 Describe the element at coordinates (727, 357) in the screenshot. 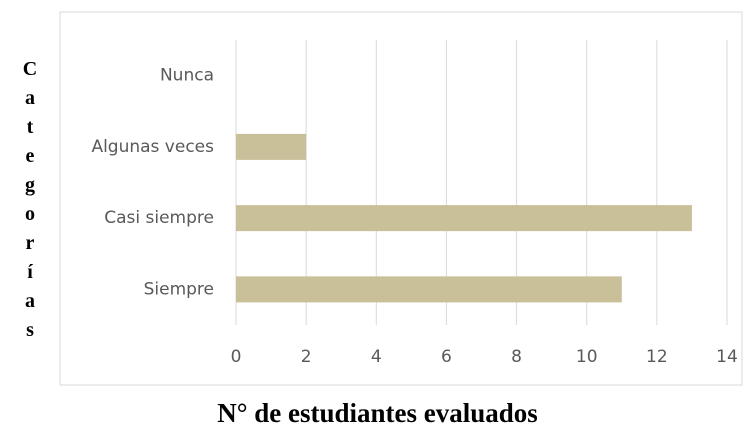

I see `x-tick-label: 14` at that location.